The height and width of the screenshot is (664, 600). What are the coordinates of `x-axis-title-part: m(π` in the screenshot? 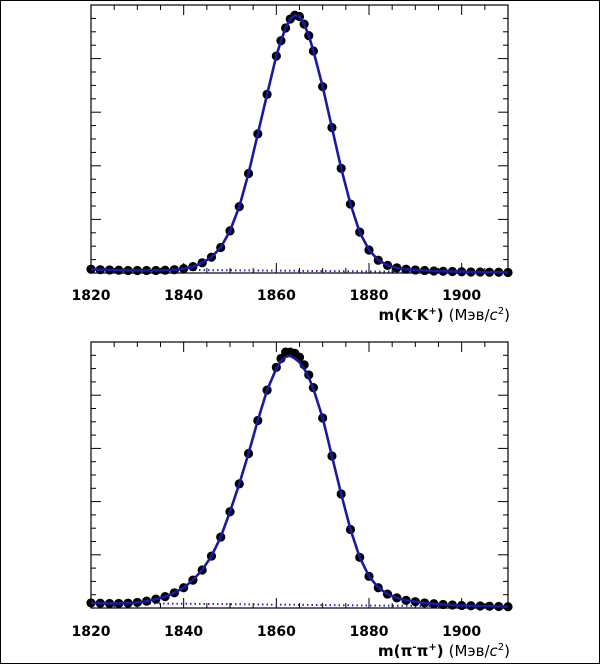 It's located at (395, 651).